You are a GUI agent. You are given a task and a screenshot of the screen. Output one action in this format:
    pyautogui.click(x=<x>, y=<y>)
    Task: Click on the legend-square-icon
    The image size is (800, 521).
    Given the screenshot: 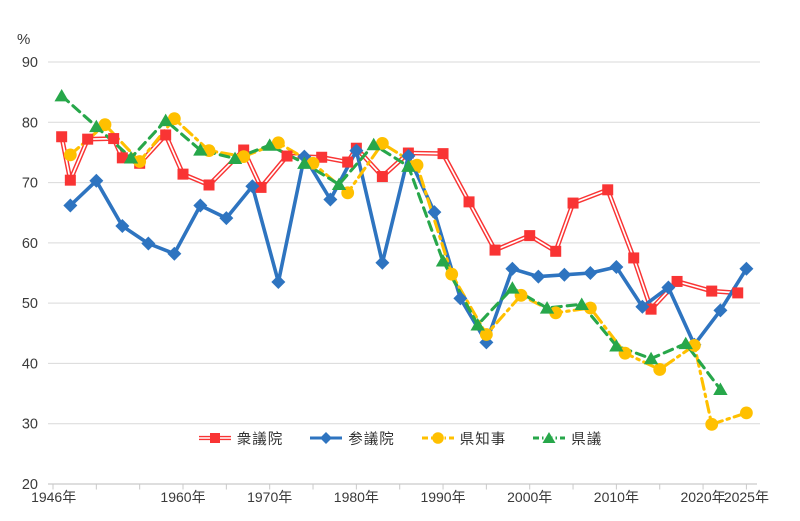 What is the action you would take?
    pyautogui.click(x=214, y=438)
    